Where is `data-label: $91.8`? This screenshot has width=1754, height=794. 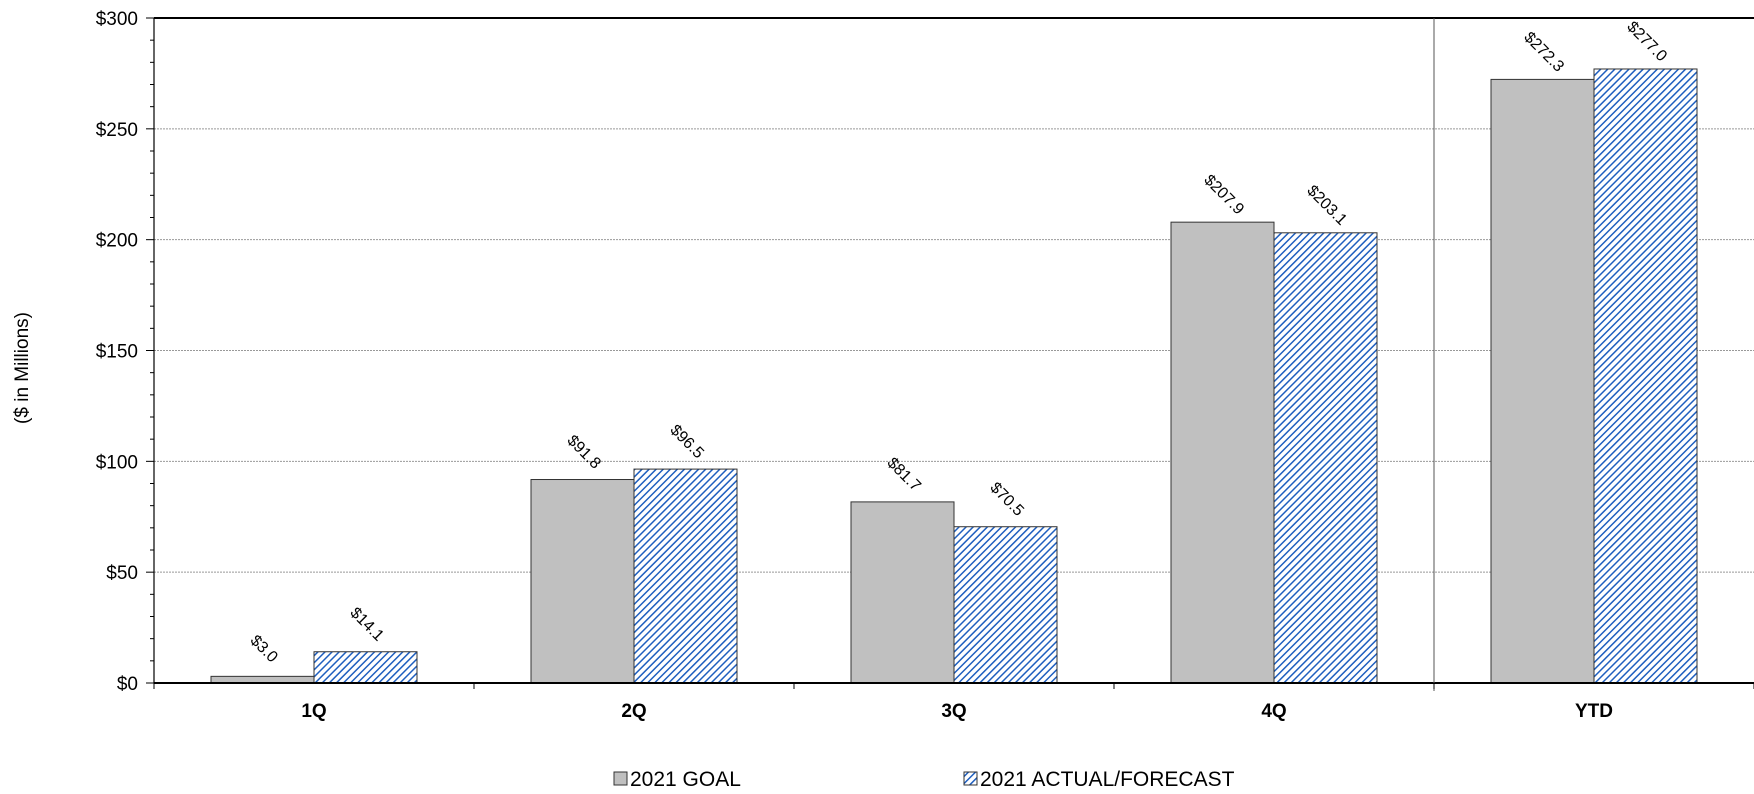
data-label: $91.8 is located at coordinates (584, 452).